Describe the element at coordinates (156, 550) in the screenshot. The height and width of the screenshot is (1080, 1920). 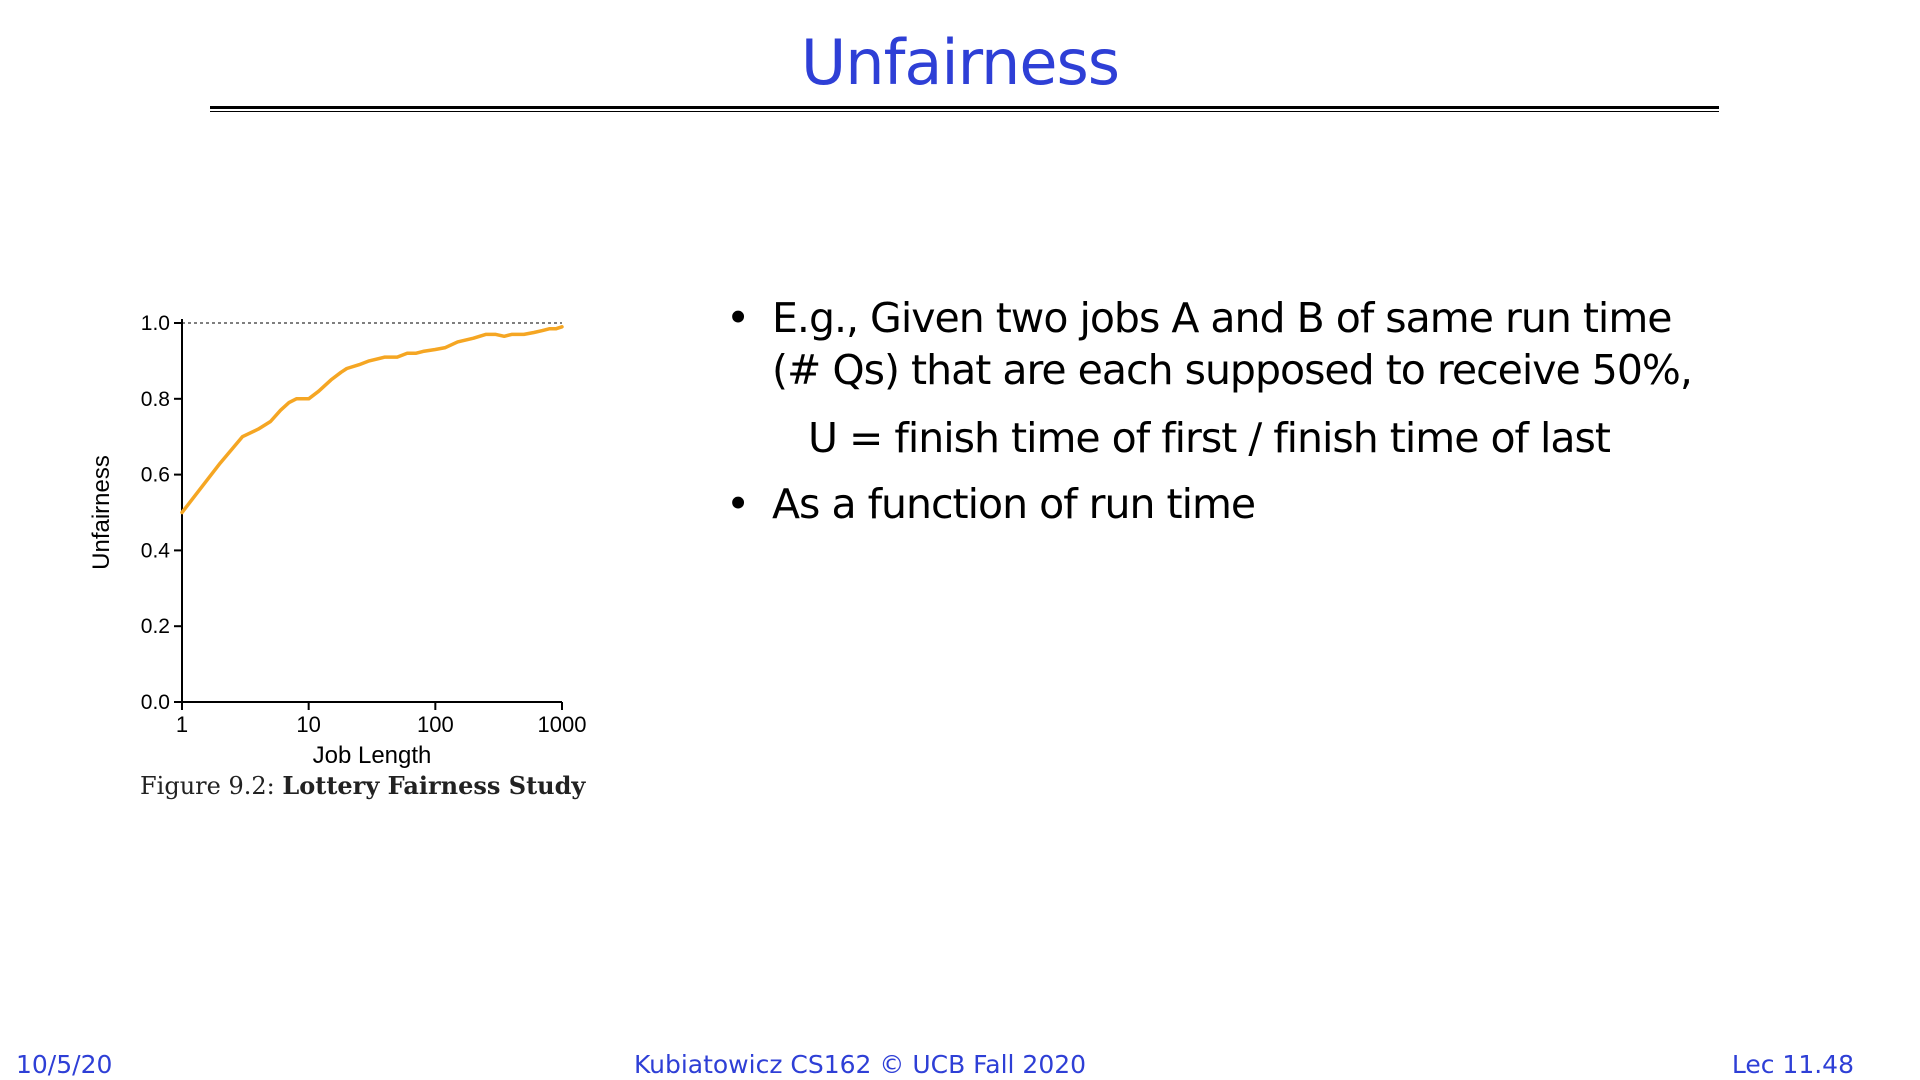
I see `y-tick-label: 0.4` at that location.